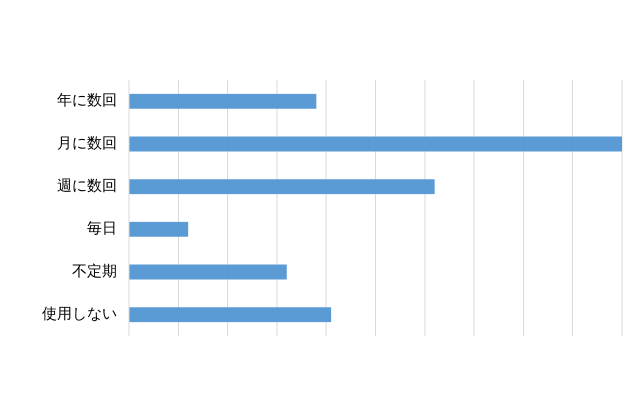  Describe the element at coordinates (87, 100) in the screenshot. I see `y-tick-label: 年に数回` at that location.